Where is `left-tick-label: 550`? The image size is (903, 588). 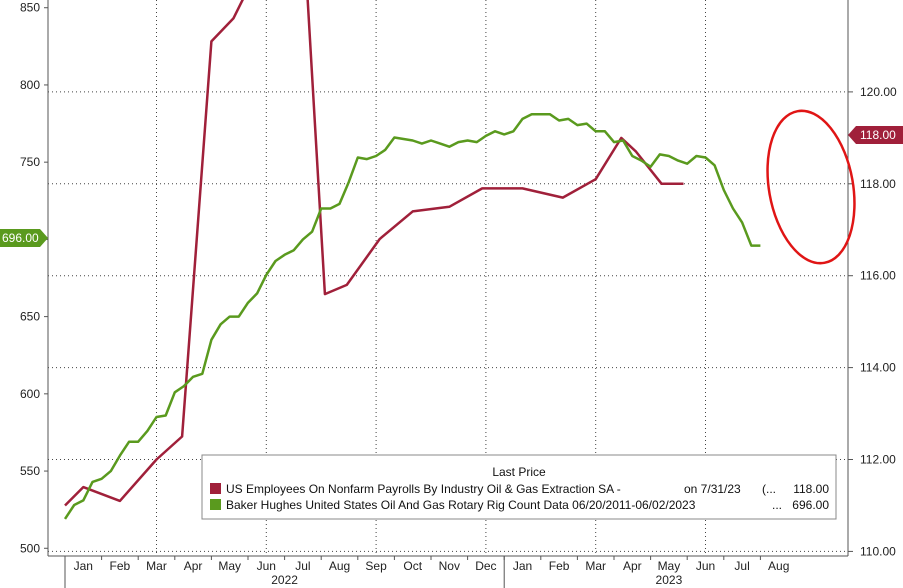 left-tick-label: 550 is located at coordinates (30, 471).